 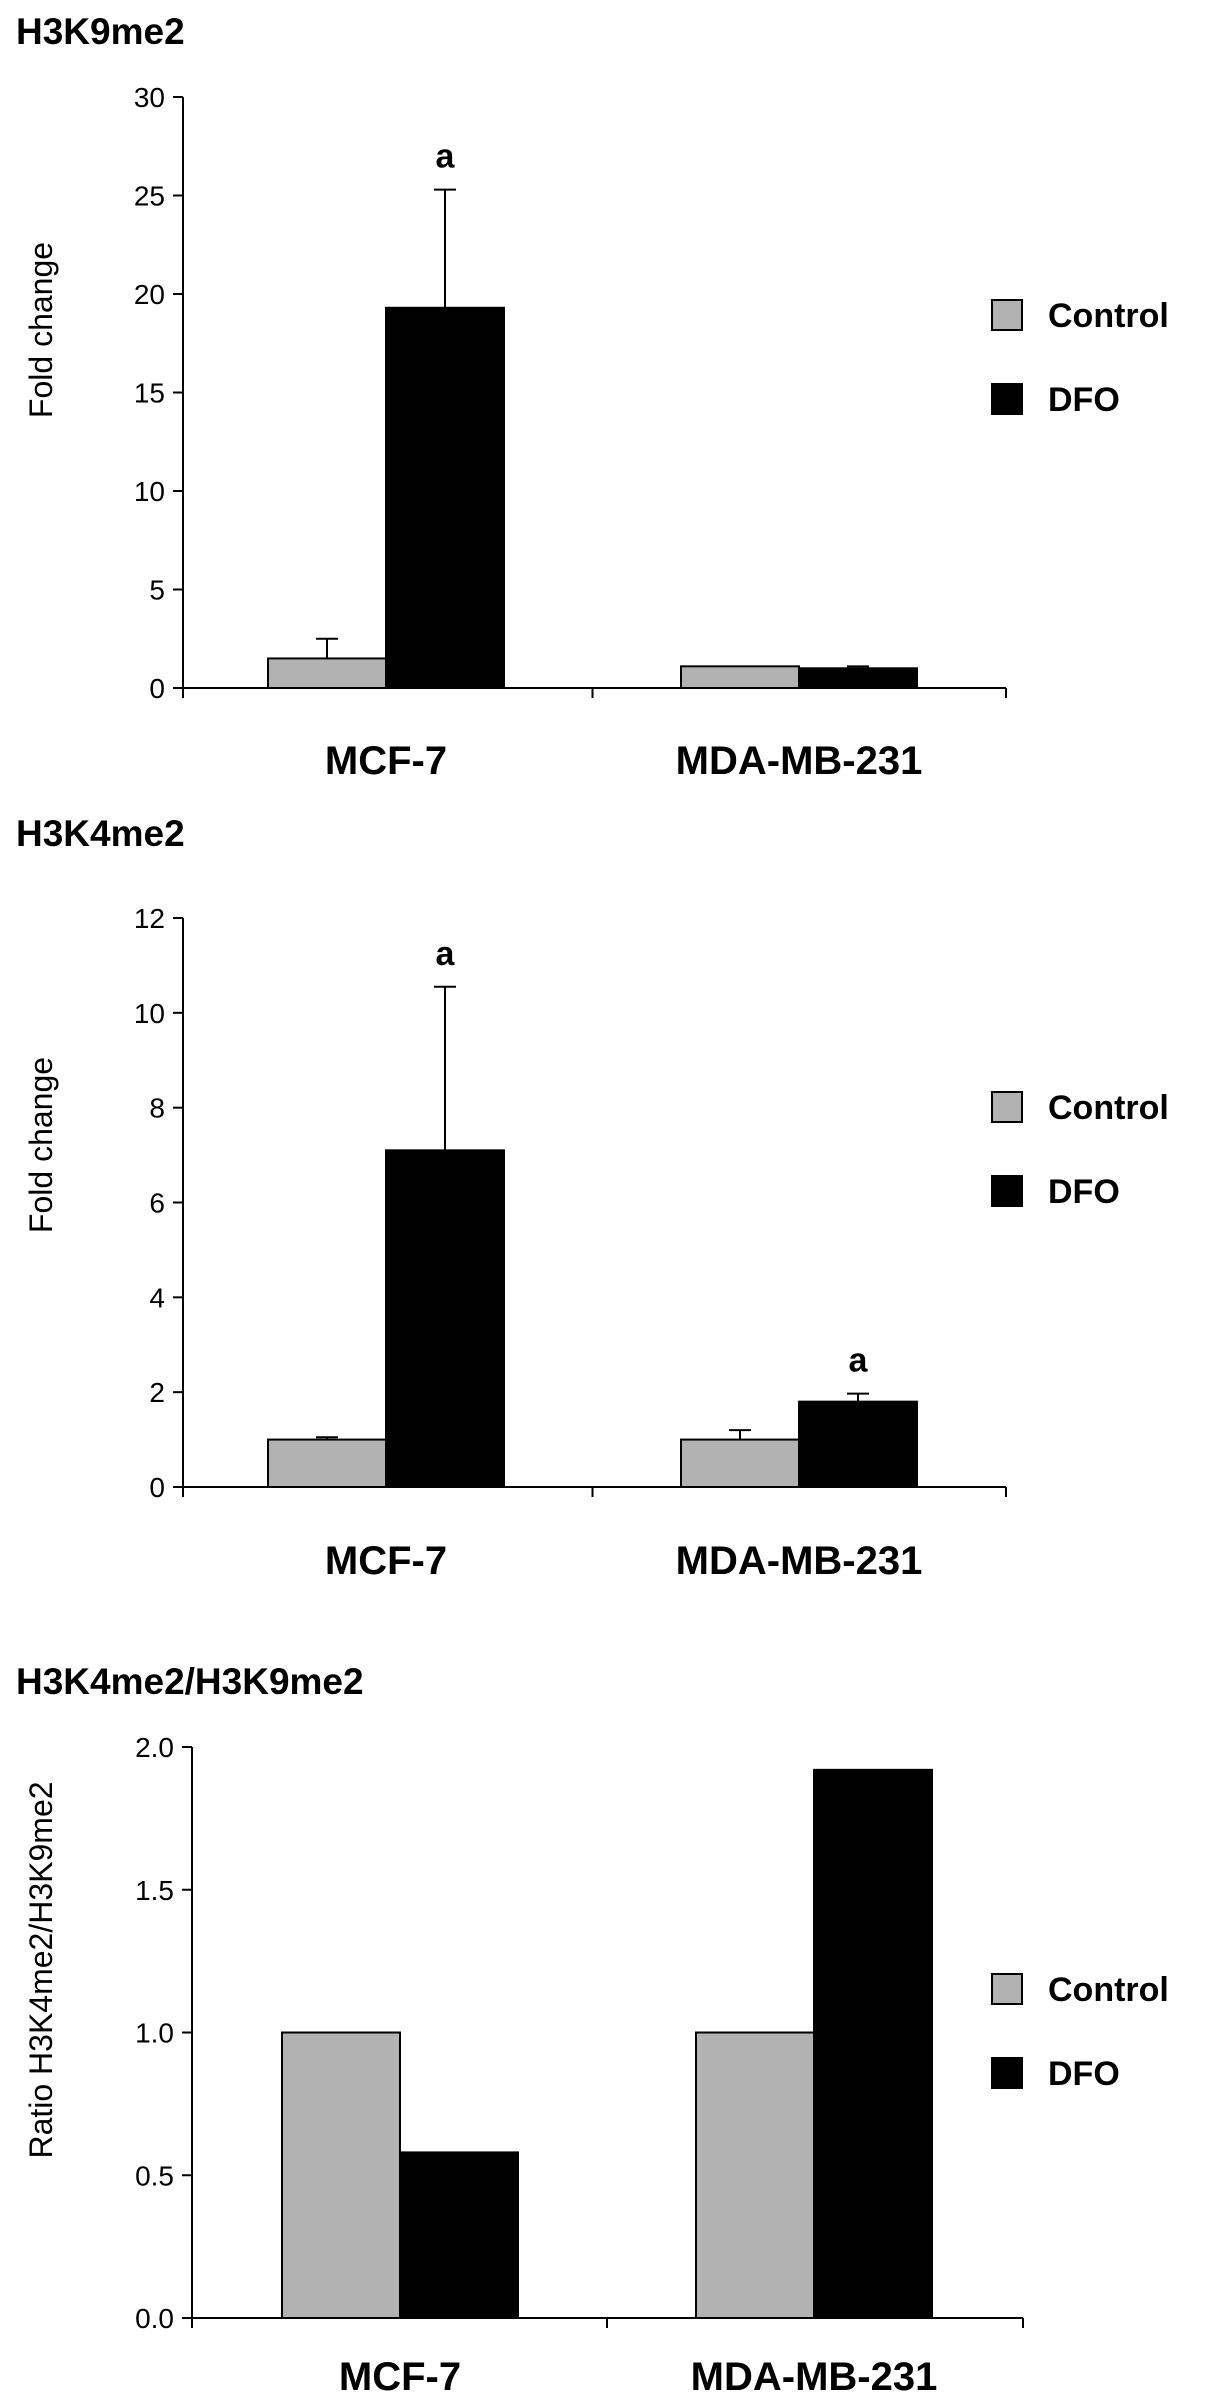 What do you see at coordinates (154, 1747) in the screenshot?
I see `y-tick-label: 2.0` at bounding box center [154, 1747].